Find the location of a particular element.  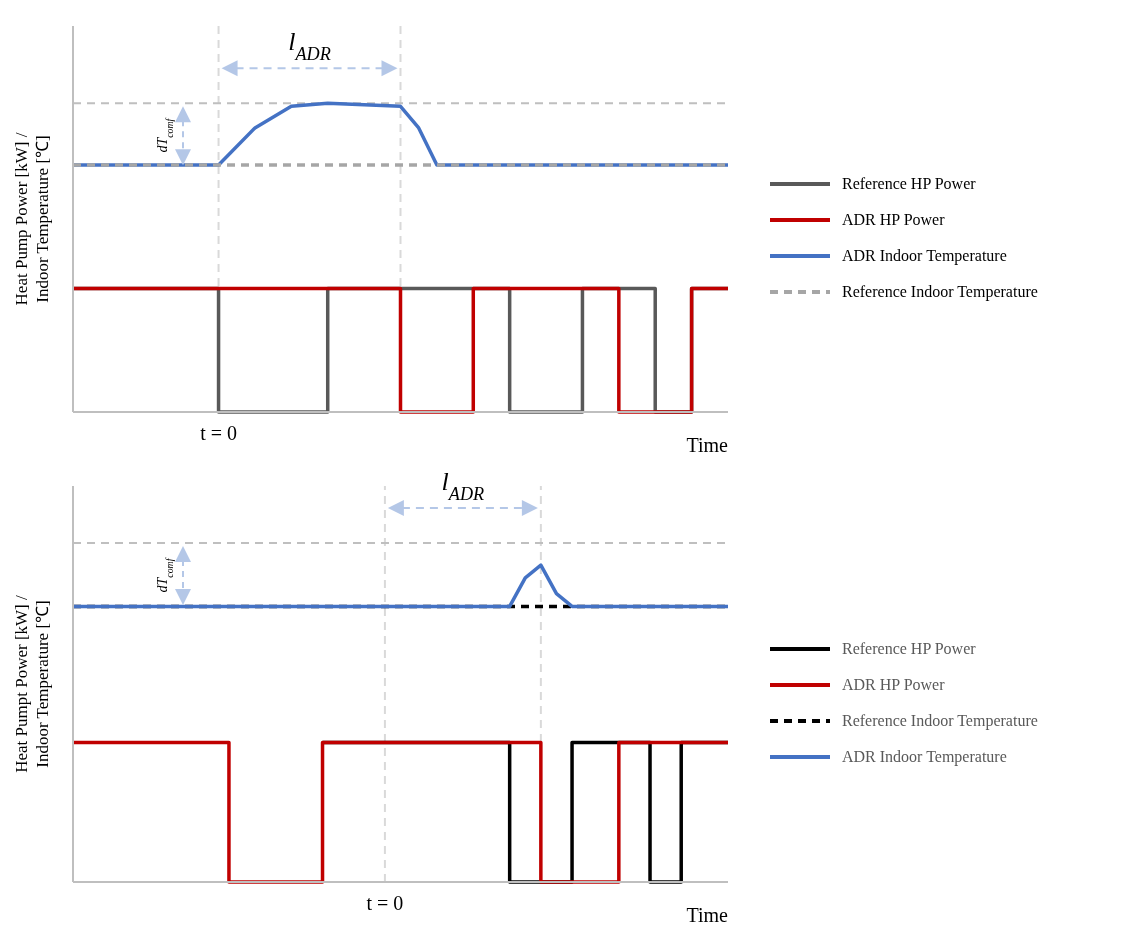

y-axis-title: Heat Pumpt Power [kW] / Indoor Temperature [℃] is located at coordinates (32, 683).